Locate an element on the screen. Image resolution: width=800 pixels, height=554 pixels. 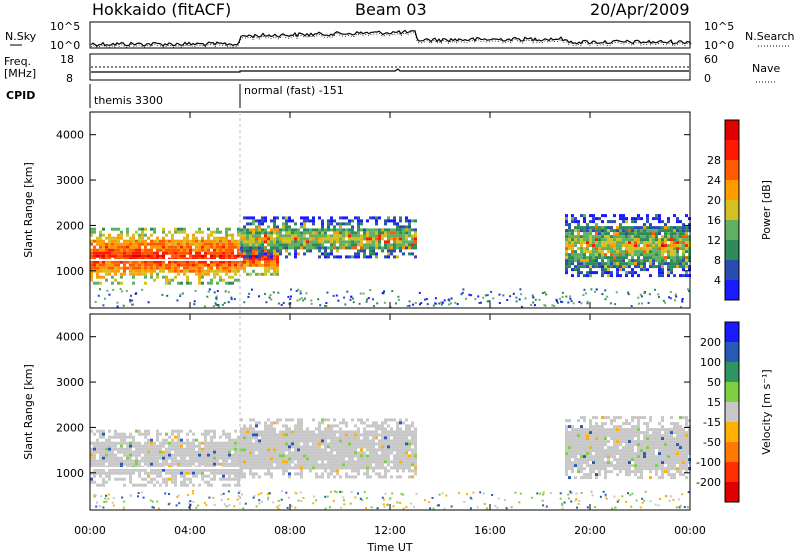
noise-tick-low-left: 10^0 is located at coordinates (65, 45).